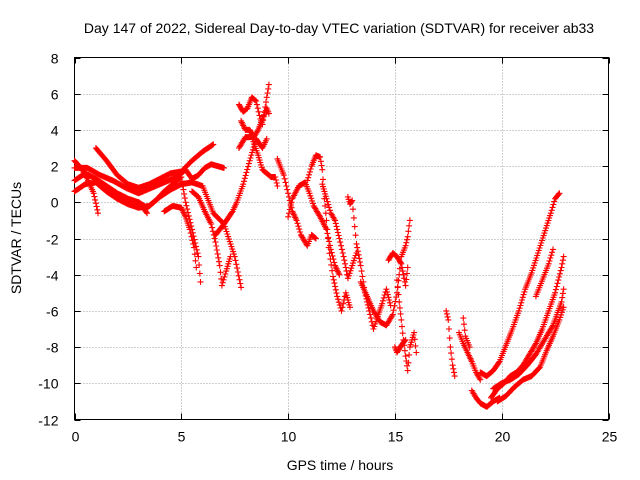  I want to click on y-tick-label: -12, so click(48, 421).